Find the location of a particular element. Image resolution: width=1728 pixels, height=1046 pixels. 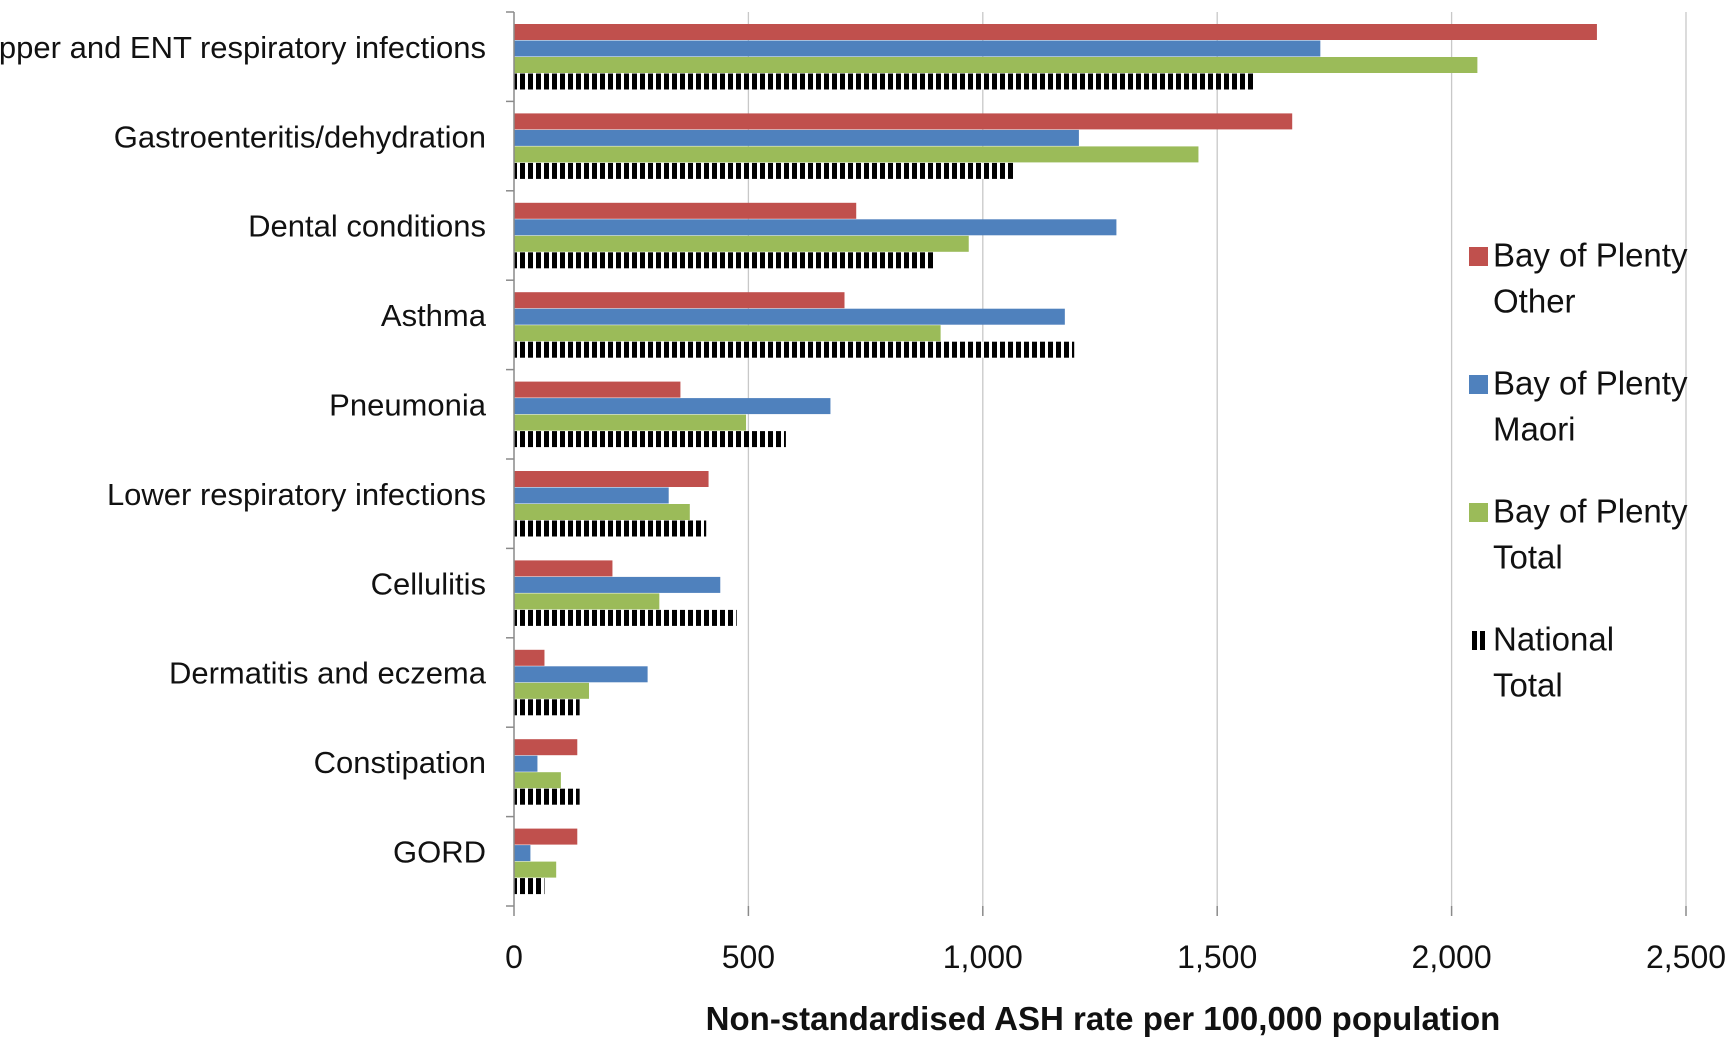

legend-item: Bay of Plenty Other is located at coordinates (1578, 278).